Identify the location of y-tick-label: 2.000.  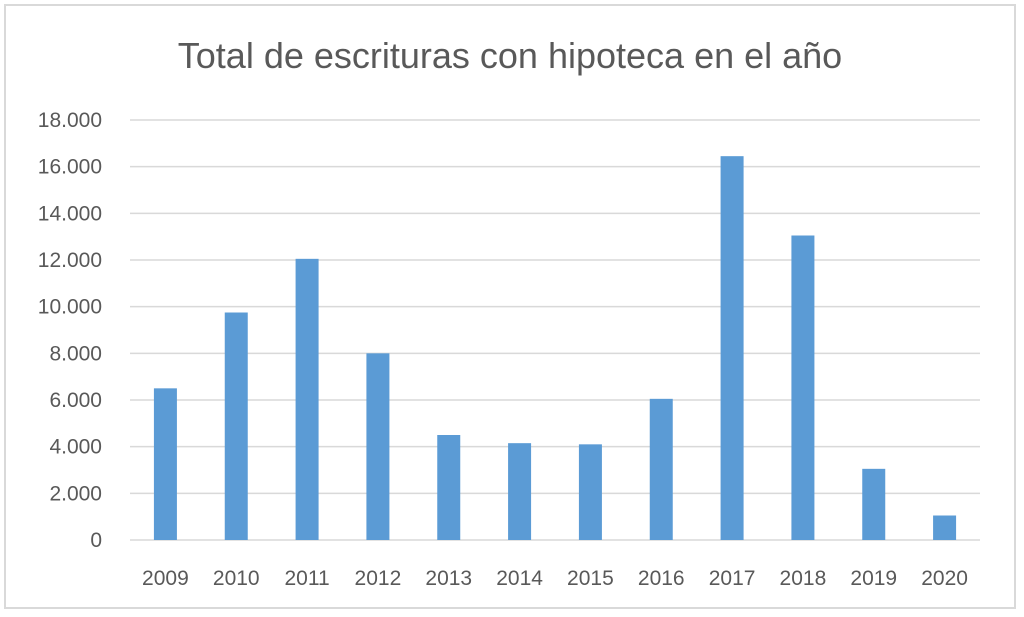
(75, 493).